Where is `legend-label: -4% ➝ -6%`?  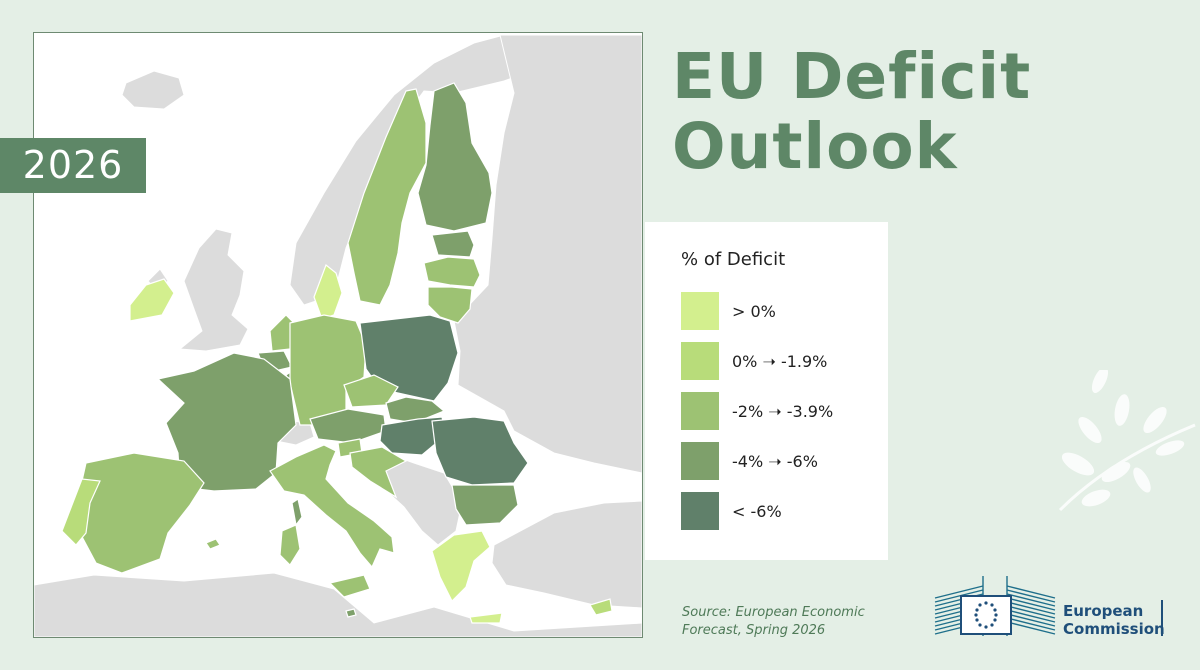
legend-label: -4% ➝ -6% is located at coordinates (775, 461).